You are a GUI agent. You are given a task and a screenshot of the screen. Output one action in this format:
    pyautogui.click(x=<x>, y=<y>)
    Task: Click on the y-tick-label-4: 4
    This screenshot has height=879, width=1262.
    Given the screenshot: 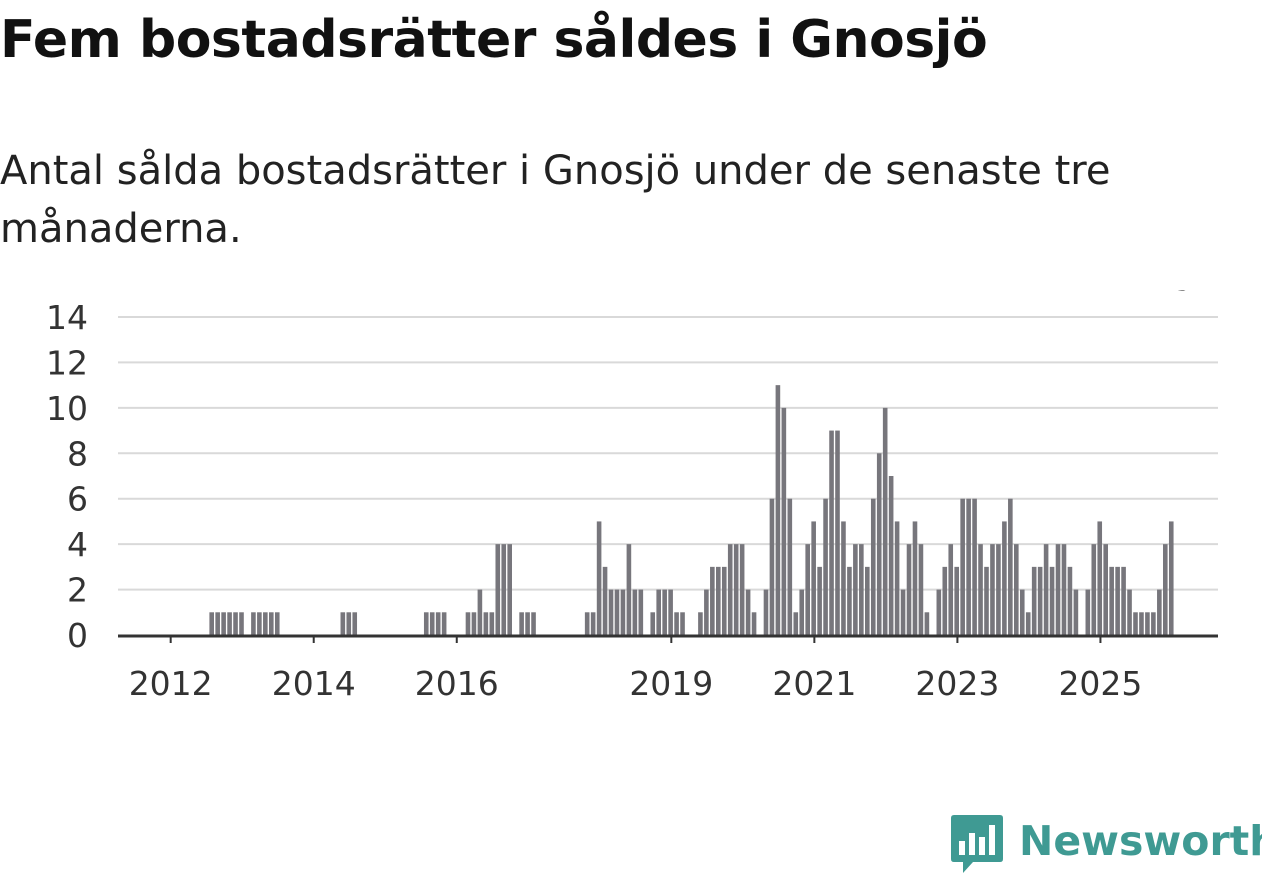 What is the action you would take?
    pyautogui.click(x=77, y=544)
    